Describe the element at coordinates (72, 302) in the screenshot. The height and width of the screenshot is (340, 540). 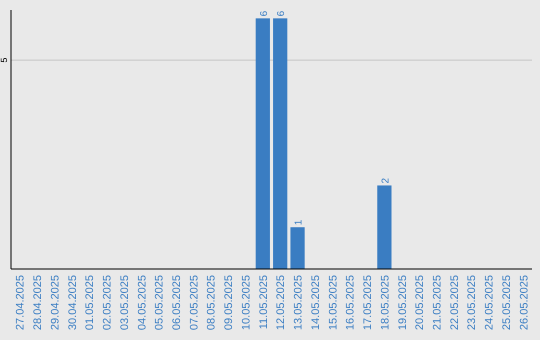
I see `x-tick-label: 30.04.2025` at that location.